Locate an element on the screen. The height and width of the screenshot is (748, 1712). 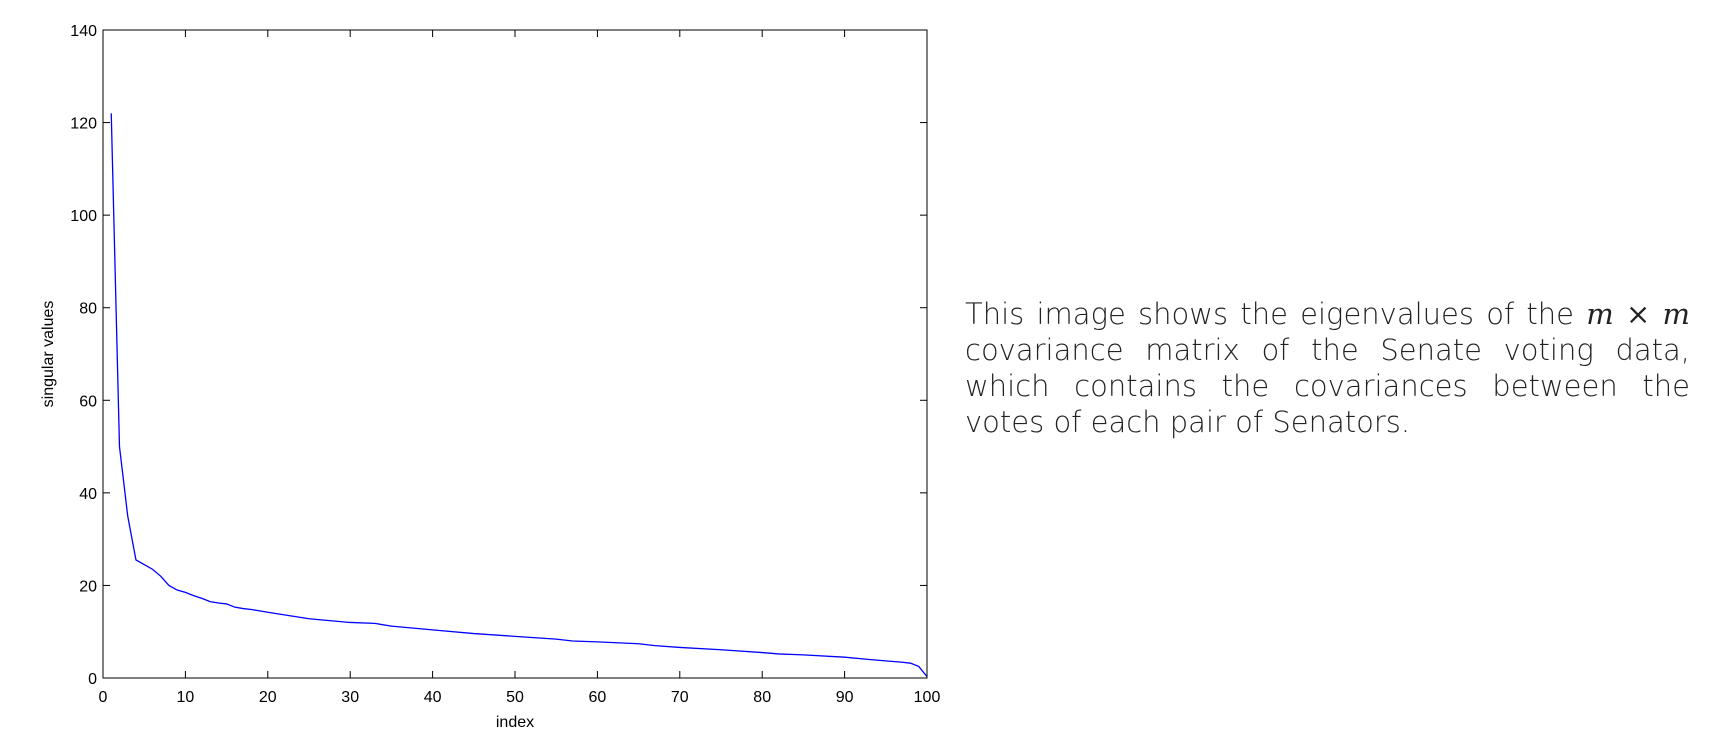
y-tick-label: 100 is located at coordinates (83, 216).